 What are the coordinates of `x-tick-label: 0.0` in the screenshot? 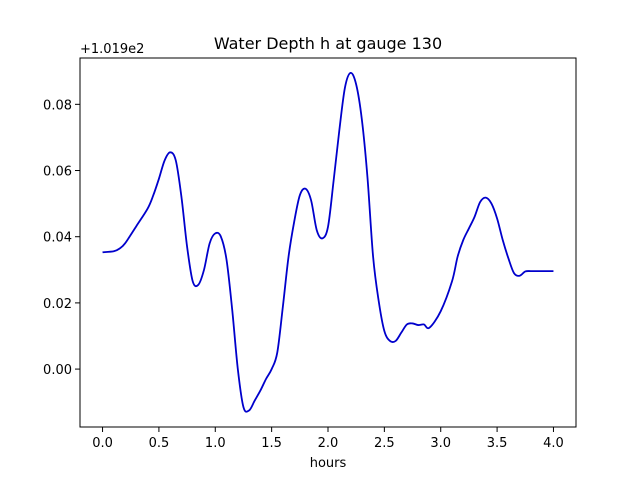 It's located at (102, 443).